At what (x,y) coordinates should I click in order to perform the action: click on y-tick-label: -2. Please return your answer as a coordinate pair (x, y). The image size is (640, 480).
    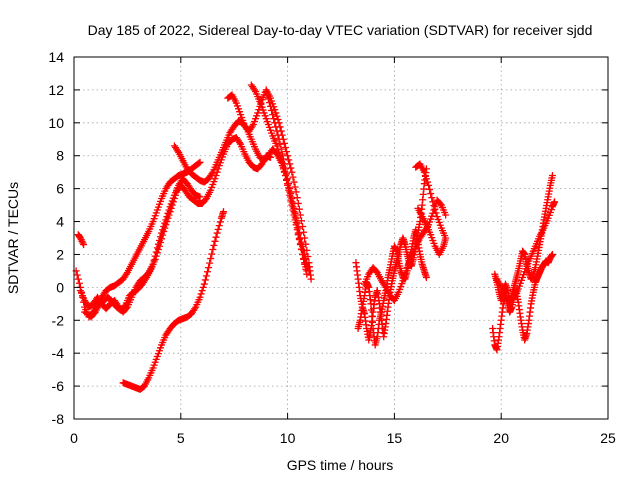
    Looking at the image, I should click on (58, 320).